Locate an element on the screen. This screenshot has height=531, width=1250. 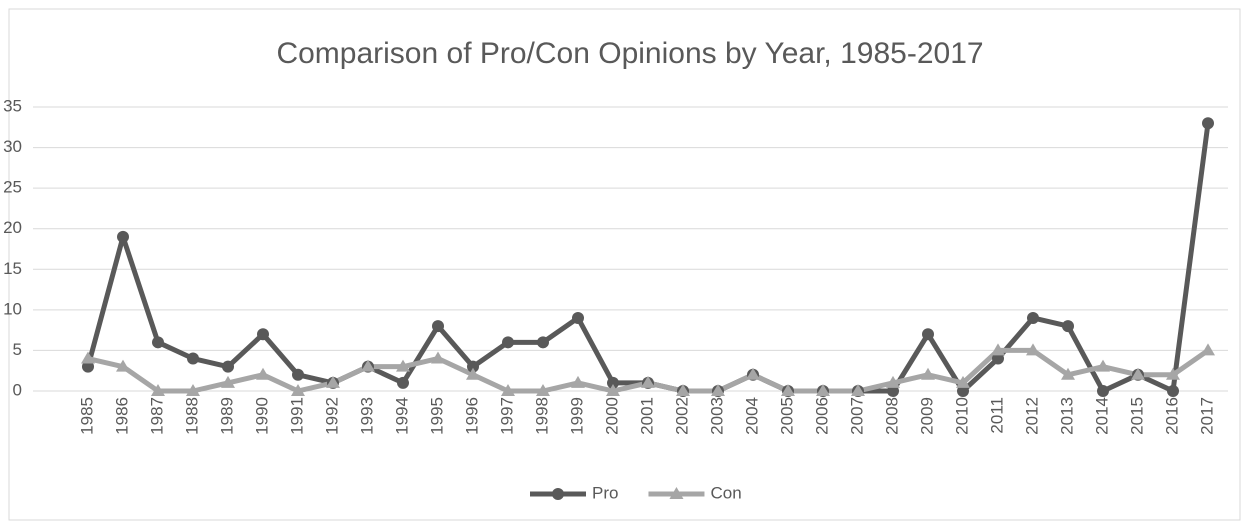
x-tick-label: 2014 is located at coordinates (1101, 416).